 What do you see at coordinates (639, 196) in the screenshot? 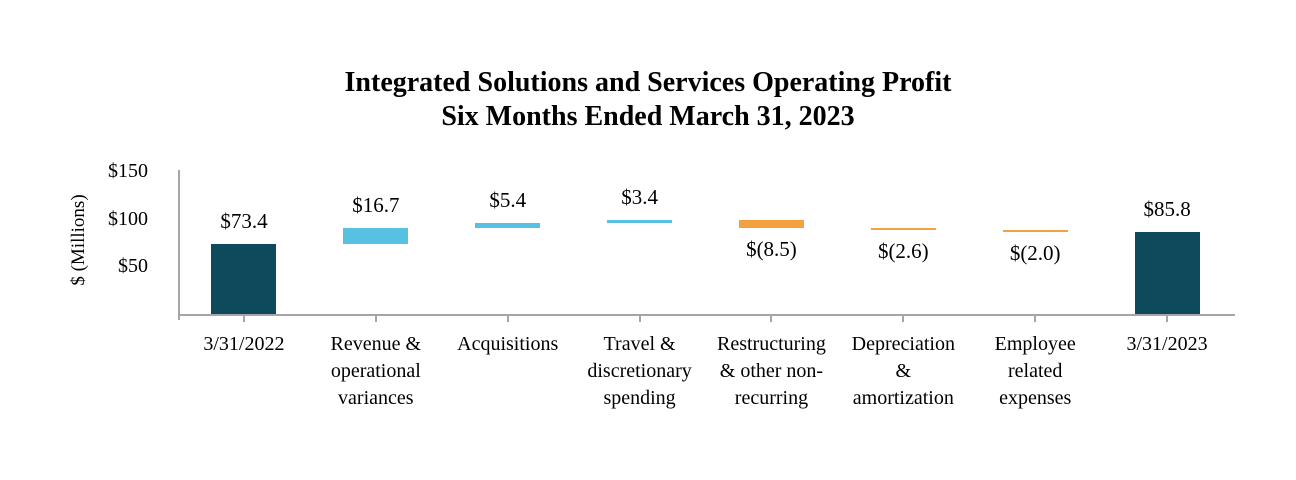
I see `bar-value-label: $3.4` at bounding box center [639, 196].